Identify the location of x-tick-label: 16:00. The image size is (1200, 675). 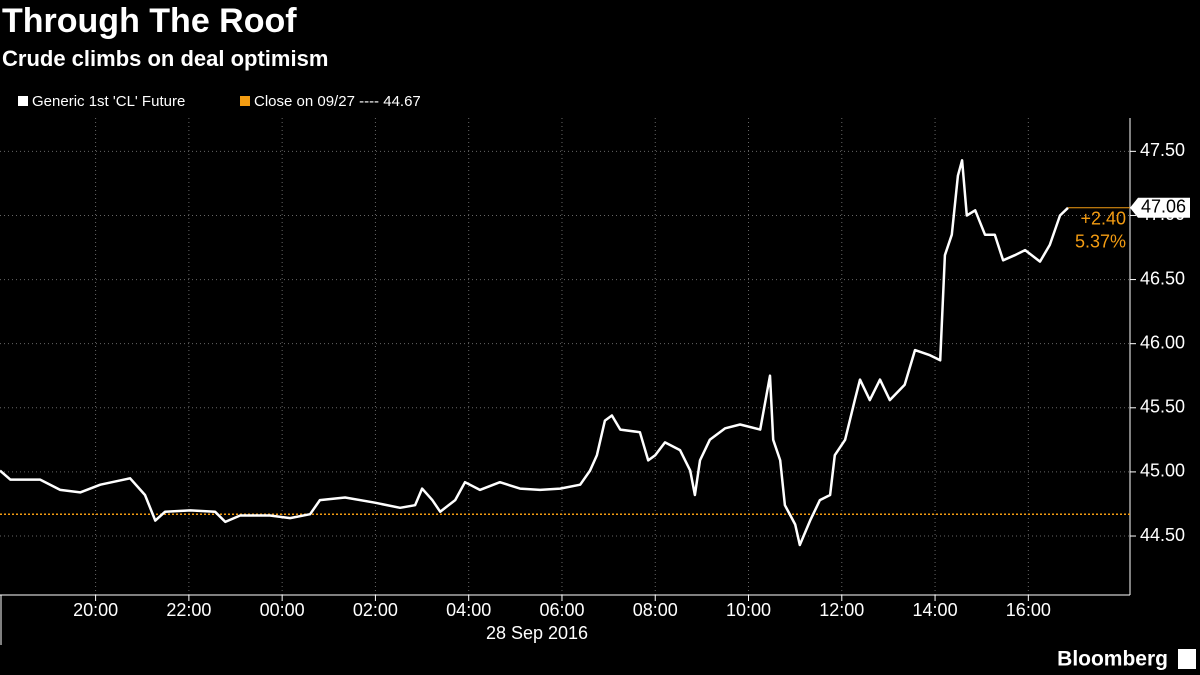
(1028, 610).